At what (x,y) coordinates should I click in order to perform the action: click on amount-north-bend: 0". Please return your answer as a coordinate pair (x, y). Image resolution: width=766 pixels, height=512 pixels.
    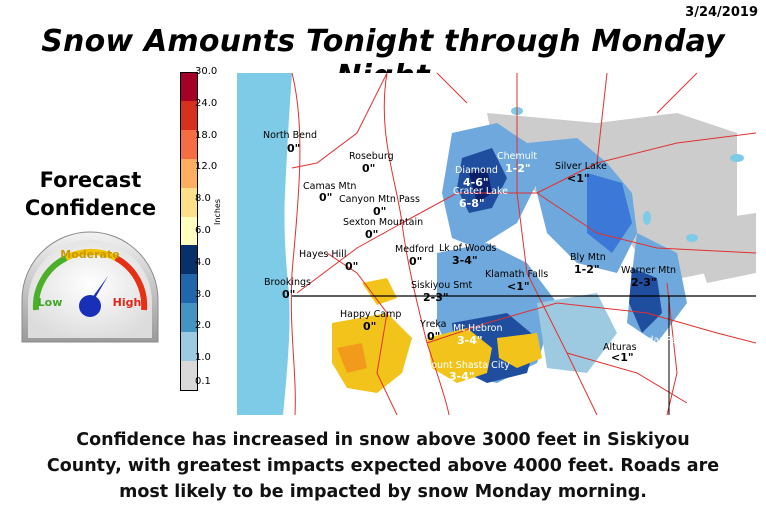
    Looking at the image, I should click on (294, 148).